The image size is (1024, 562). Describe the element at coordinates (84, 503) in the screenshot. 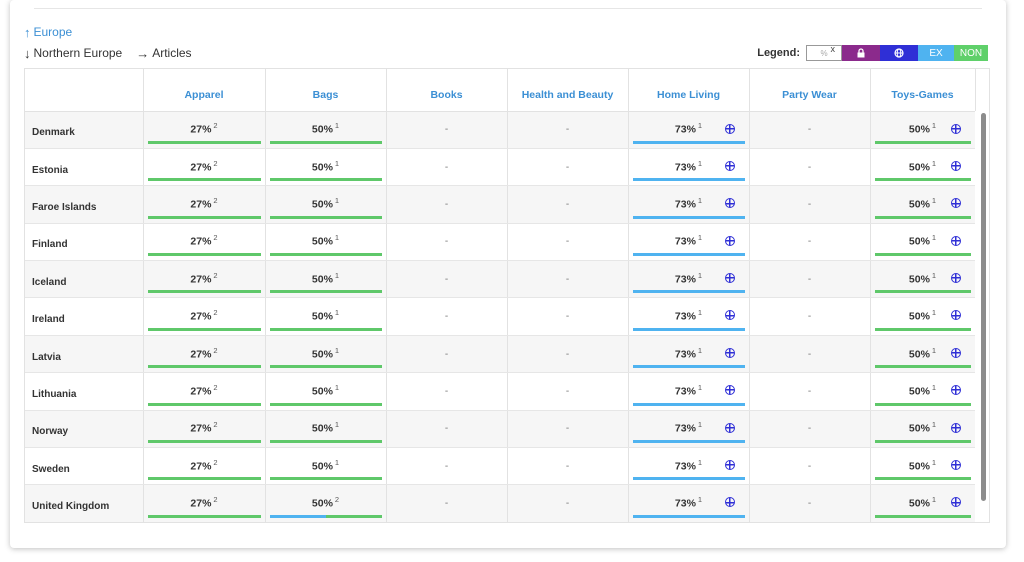

I see `row-country: United Kingdom` at that location.